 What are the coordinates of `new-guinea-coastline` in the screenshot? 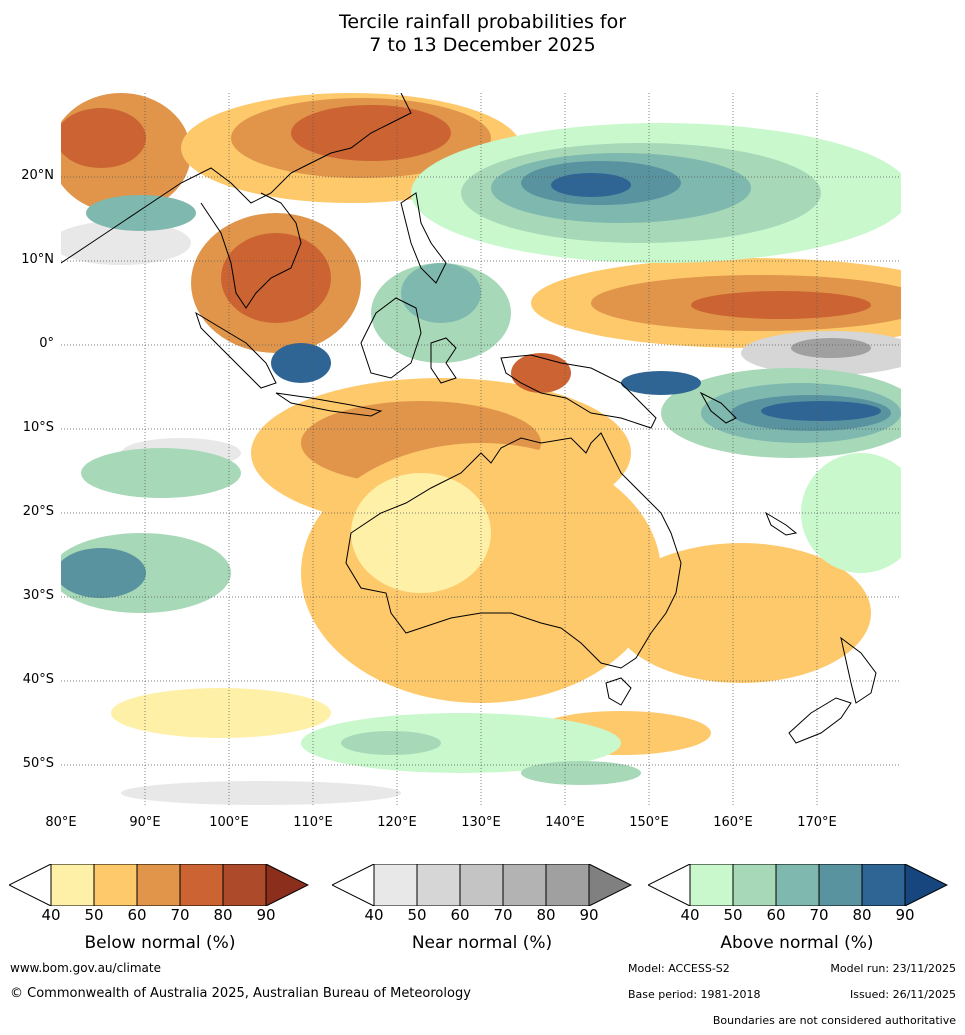 It's located at (578, 391).